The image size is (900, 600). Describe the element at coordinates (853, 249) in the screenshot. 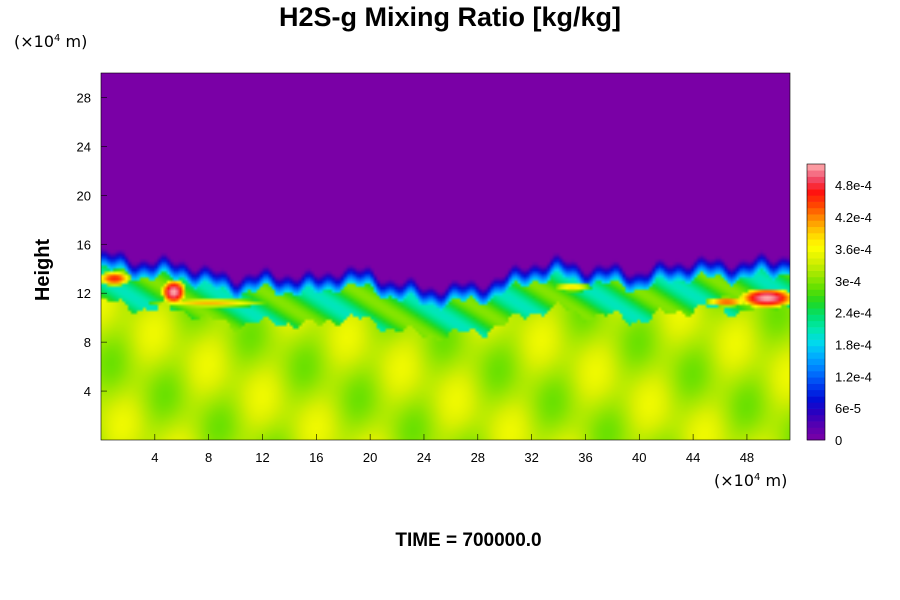

I see `colorbar-tick-label: 3.6e-4` at that location.